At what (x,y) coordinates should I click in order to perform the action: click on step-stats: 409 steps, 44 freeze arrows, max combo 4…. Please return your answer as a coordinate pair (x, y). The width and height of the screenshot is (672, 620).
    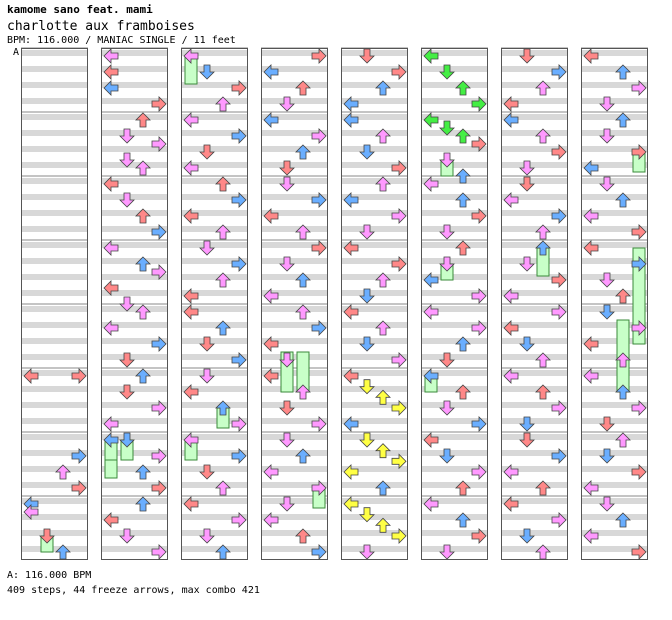
    Looking at the image, I should click on (133, 590).